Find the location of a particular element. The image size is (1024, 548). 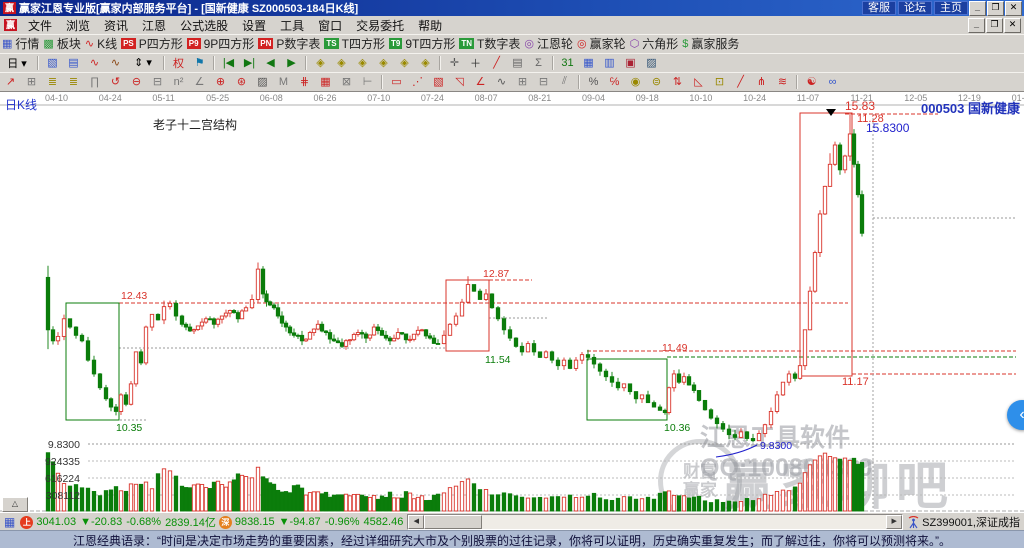

restore-rights-button: 权 is located at coordinates (178, 63).